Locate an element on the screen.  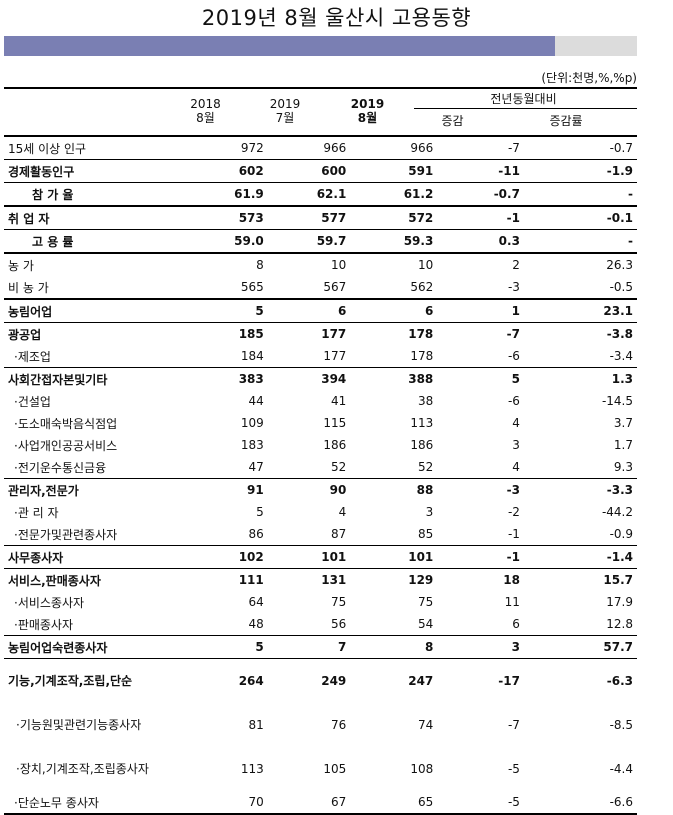
row-value: 59.3 is located at coordinates (394, 241).